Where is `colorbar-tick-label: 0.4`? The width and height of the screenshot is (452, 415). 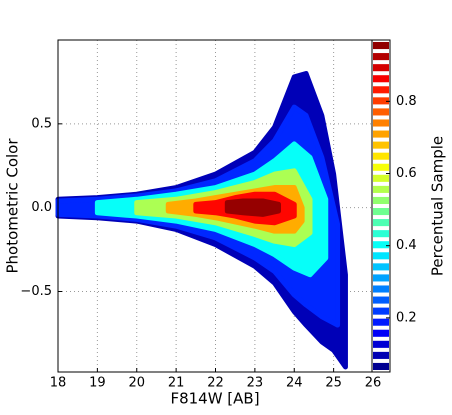
colorbar-tick-label: 0.4 is located at coordinates (406, 245).